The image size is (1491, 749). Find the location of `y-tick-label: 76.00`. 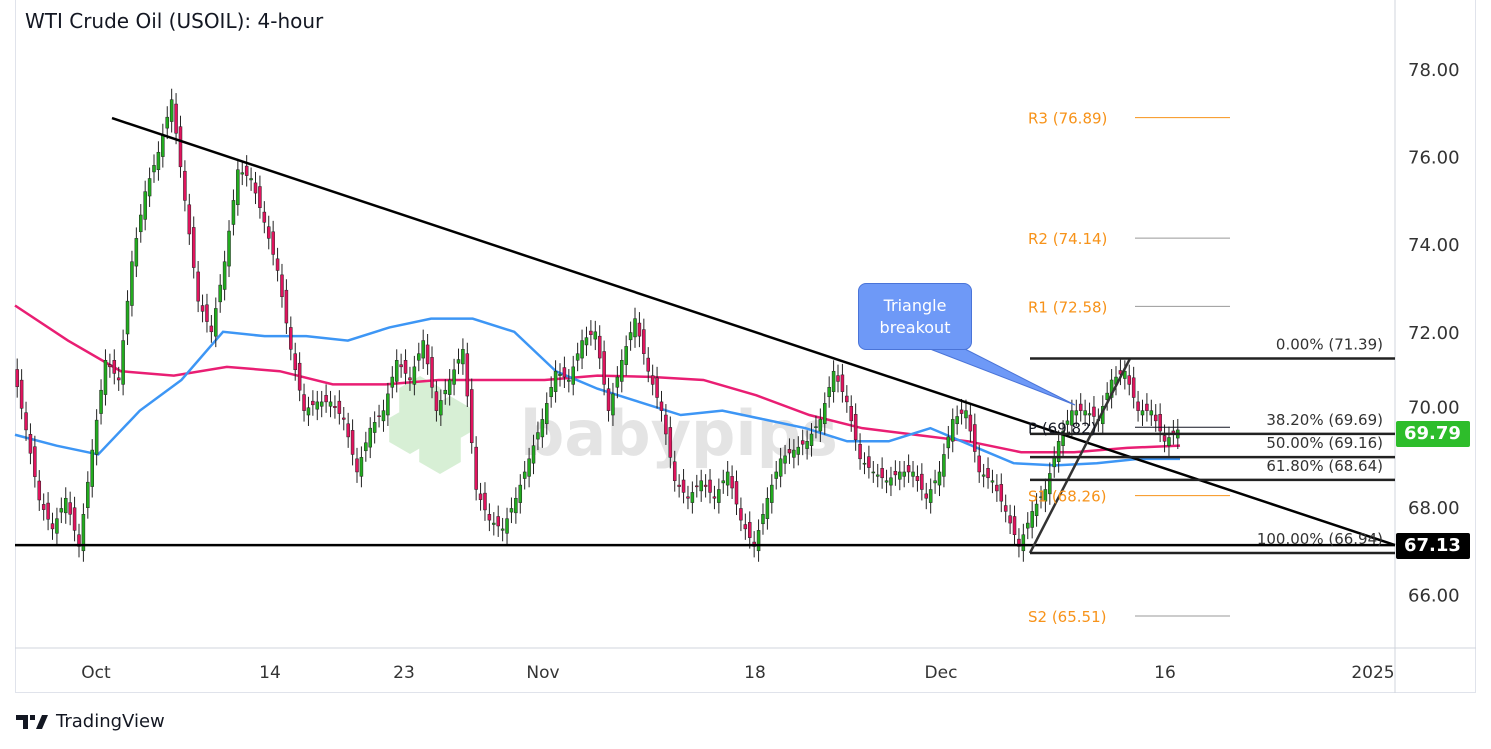

y-tick-label: 76.00 is located at coordinates (1434, 158).